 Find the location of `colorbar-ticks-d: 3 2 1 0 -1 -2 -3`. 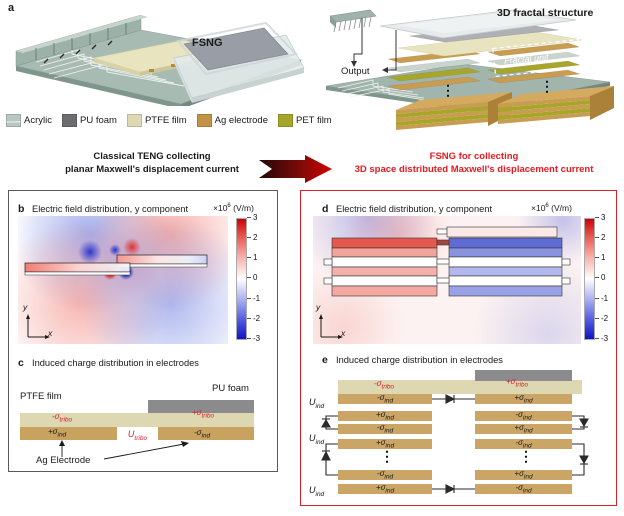

colorbar-ticks-d: 3 2 1 0 -1 -2 -3 is located at coordinates (606, 278).